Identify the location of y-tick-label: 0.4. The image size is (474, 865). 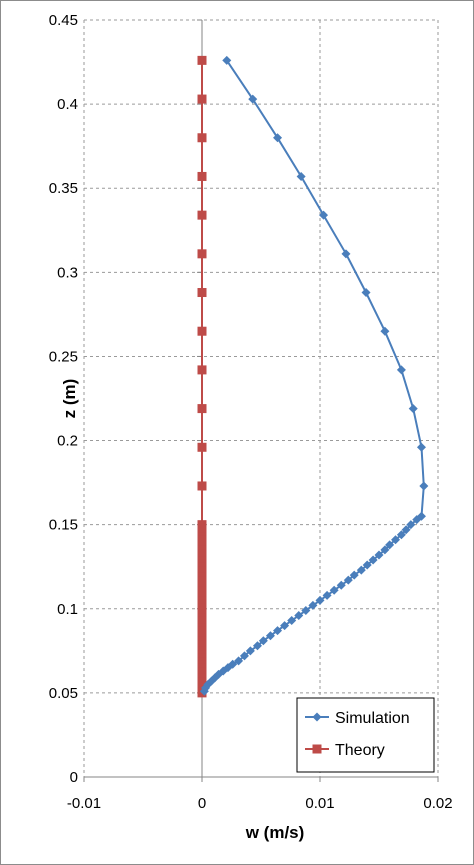
(67, 104).